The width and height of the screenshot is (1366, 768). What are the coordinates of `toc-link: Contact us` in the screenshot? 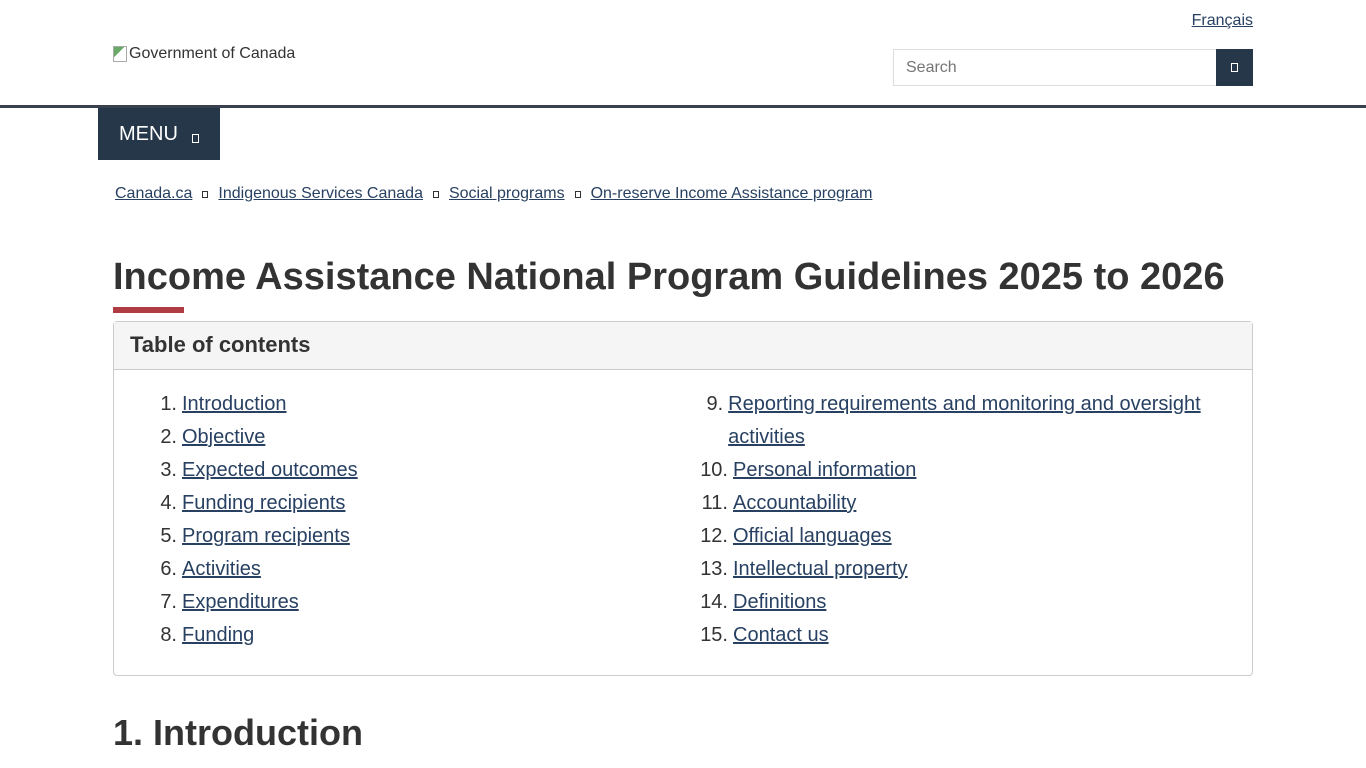 It's located at (781, 635).